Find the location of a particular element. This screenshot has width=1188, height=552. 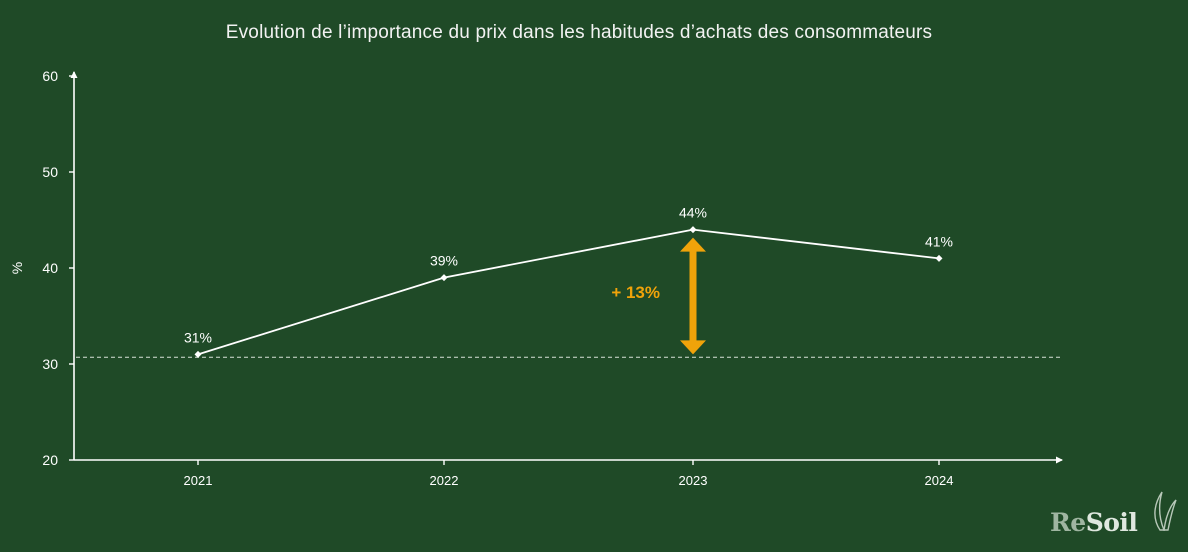

x-tick-label: 2024 is located at coordinates (939, 480).